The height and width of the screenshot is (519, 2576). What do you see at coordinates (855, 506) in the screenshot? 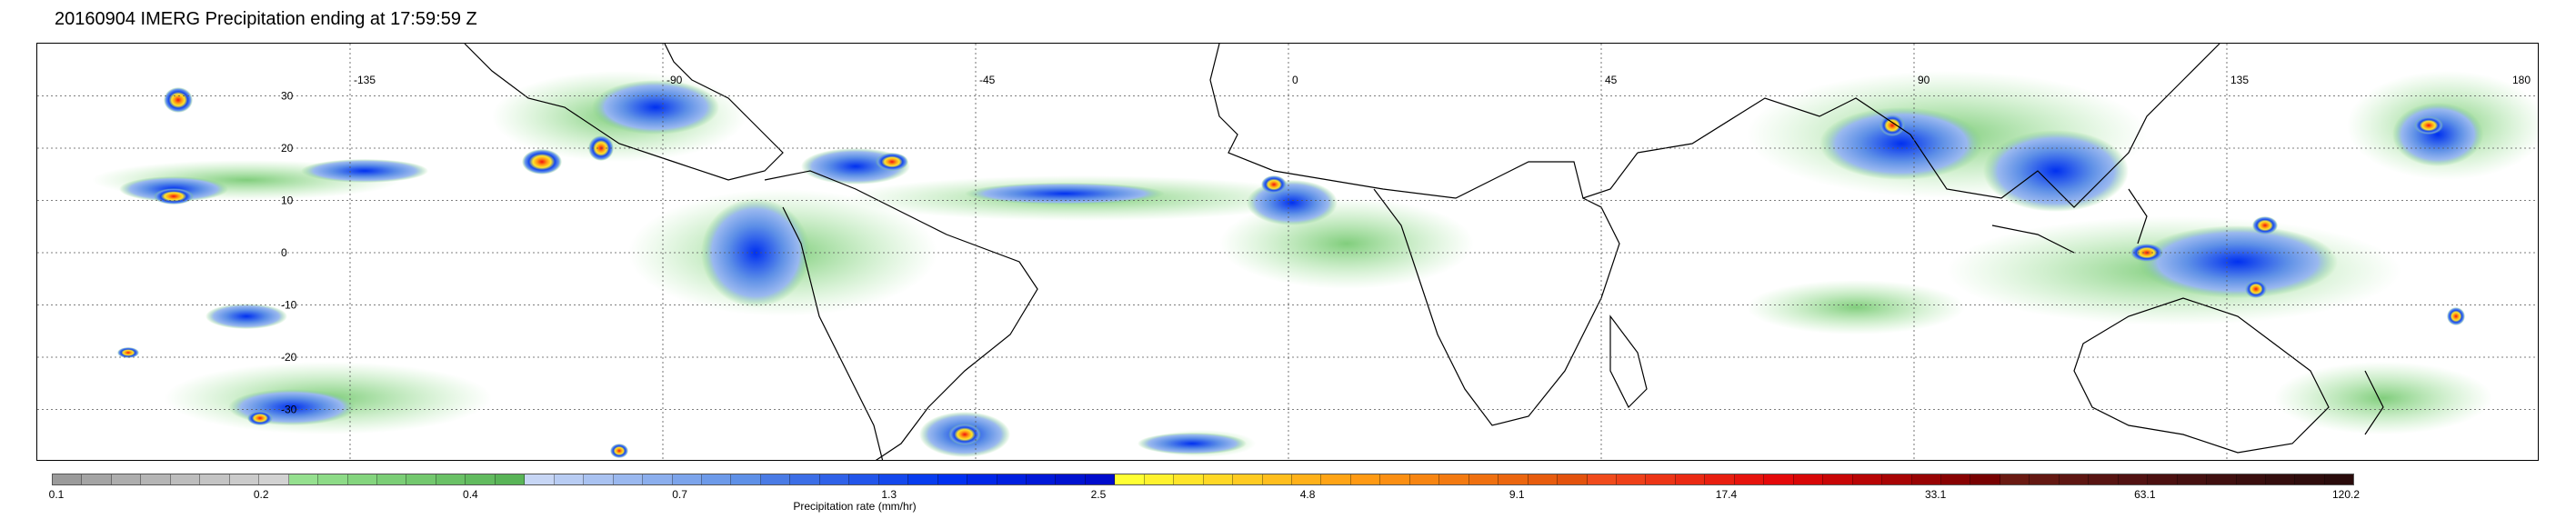
I see `colorbar-title: Precipitation rate (mm/hr)` at bounding box center [855, 506].